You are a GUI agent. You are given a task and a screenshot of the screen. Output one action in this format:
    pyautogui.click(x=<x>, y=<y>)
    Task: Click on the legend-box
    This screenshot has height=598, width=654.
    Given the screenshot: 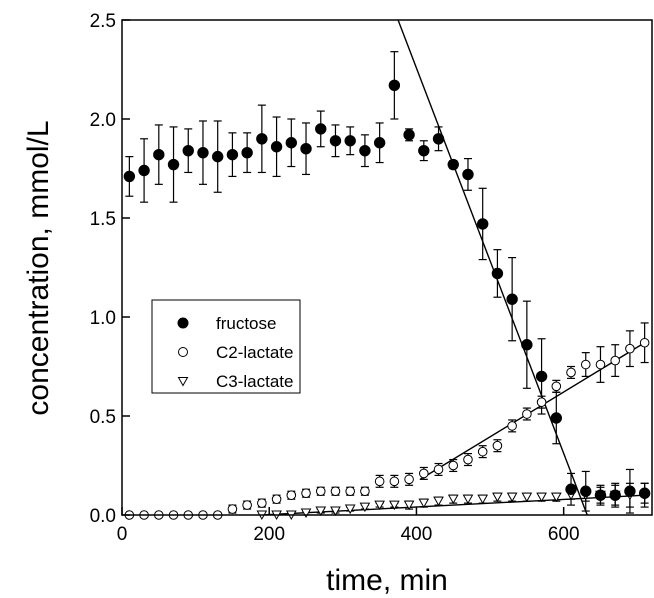 What is the action you would take?
    pyautogui.click(x=226, y=346)
    